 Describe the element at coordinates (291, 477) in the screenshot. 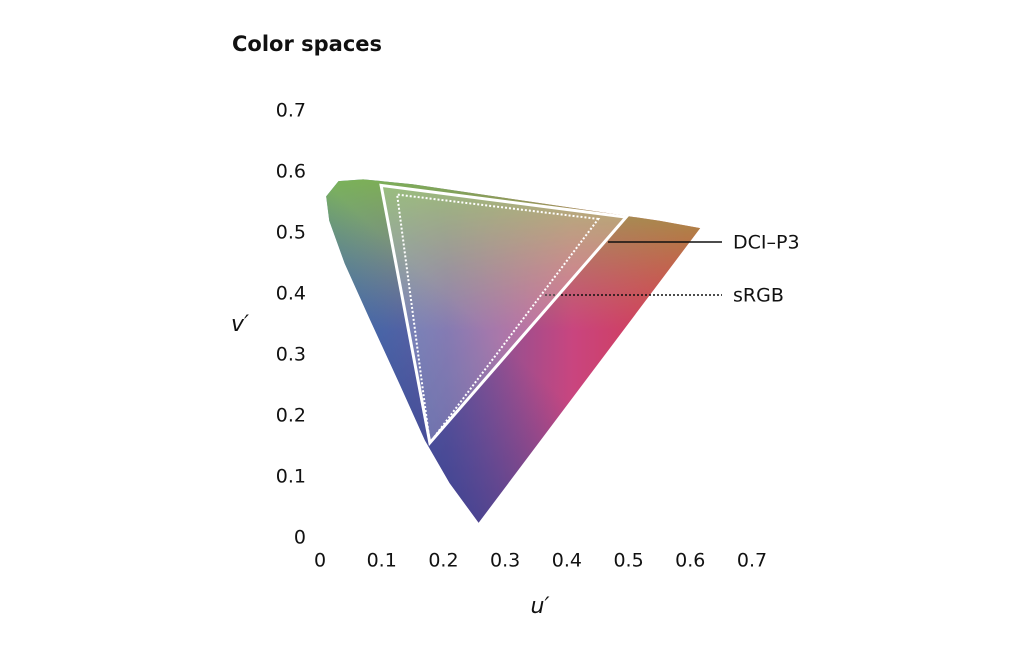

I see `y-tick-label: 0.1` at that location.